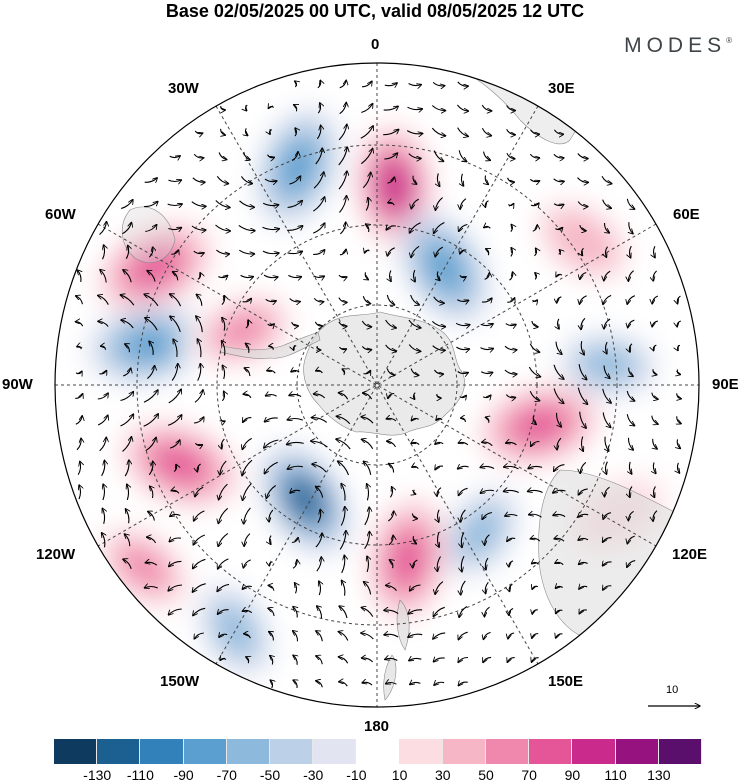 Image resolution: width=750 pixels, height=783 pixels. What do you see at coordinates (180, 681) in the screenshot?
I see `lon-label-150w: 150W` at bounding box center [180, 681].